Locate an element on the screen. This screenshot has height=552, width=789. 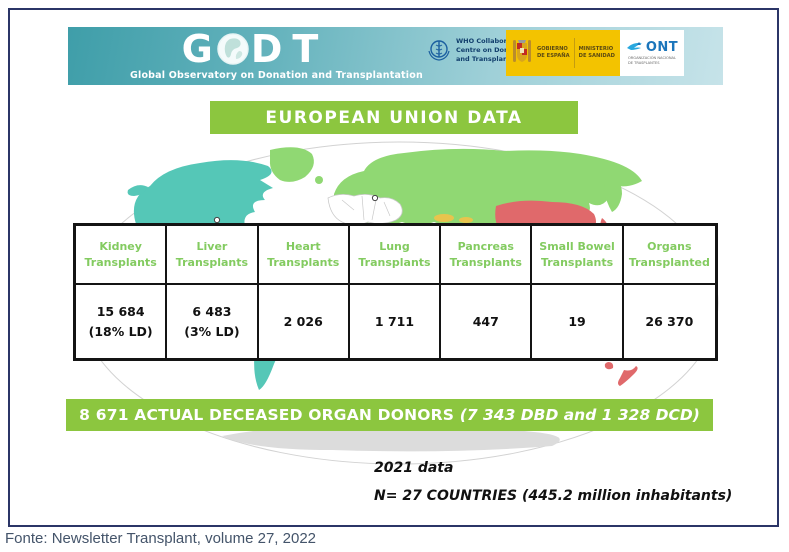
continent-antarctica is located at coordinates (391, 439).